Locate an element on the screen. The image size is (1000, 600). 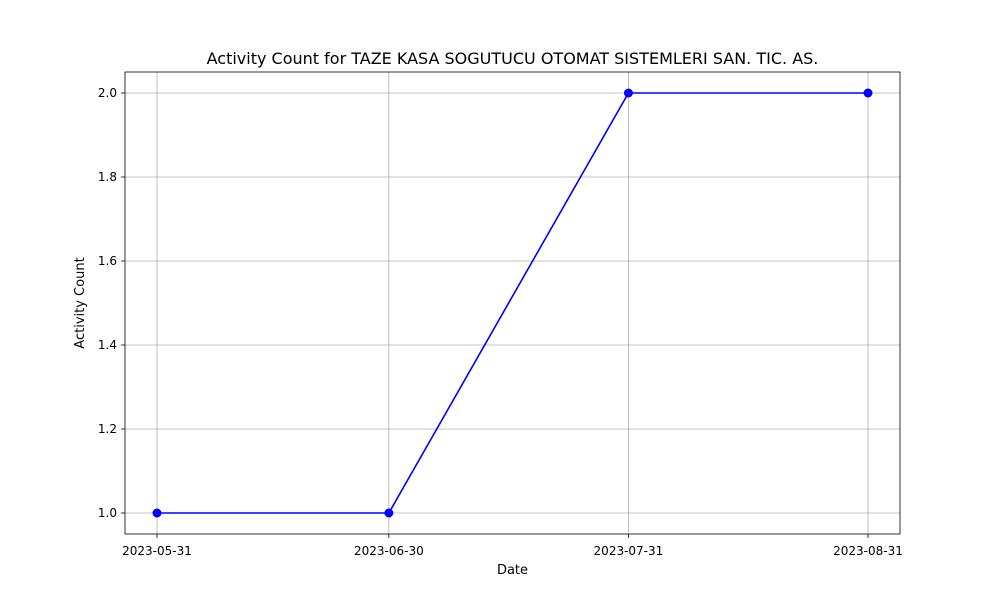
y-tick-label: 1.2 is located at coordinates (107, 429).